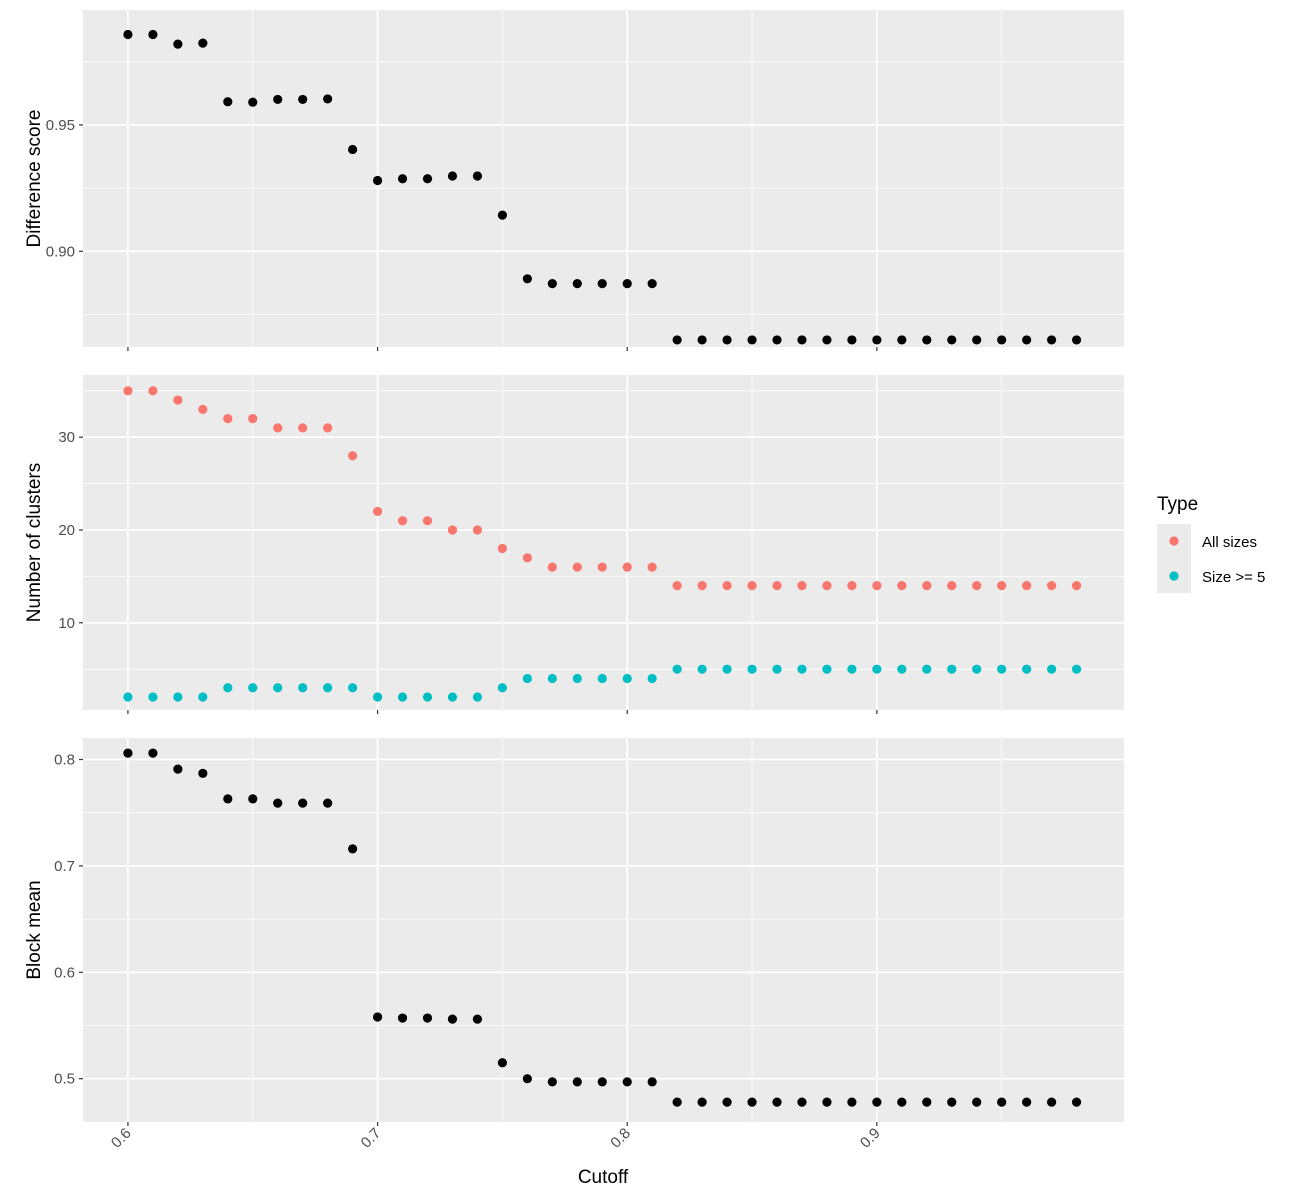  Describe the element at coordinates (60, 251) in the screenshot. I see `y-tick-label: 0.90` at that location.